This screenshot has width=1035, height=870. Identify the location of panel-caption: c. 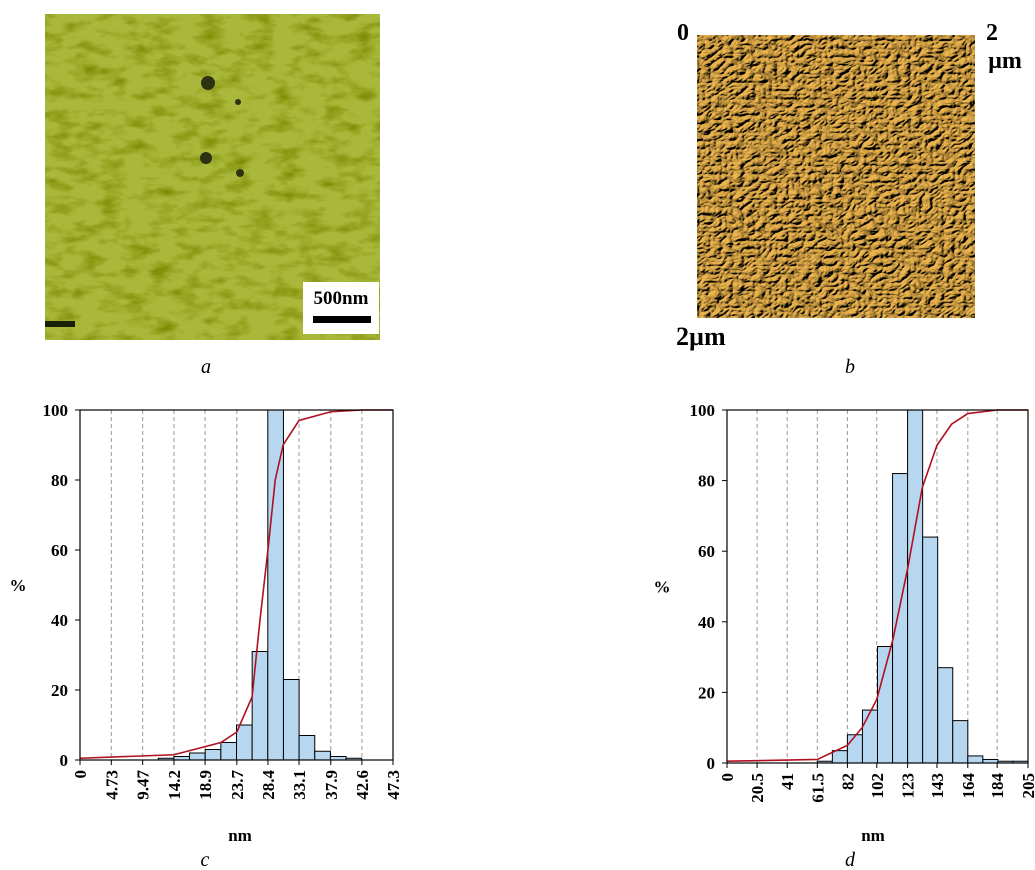
(205, 859).